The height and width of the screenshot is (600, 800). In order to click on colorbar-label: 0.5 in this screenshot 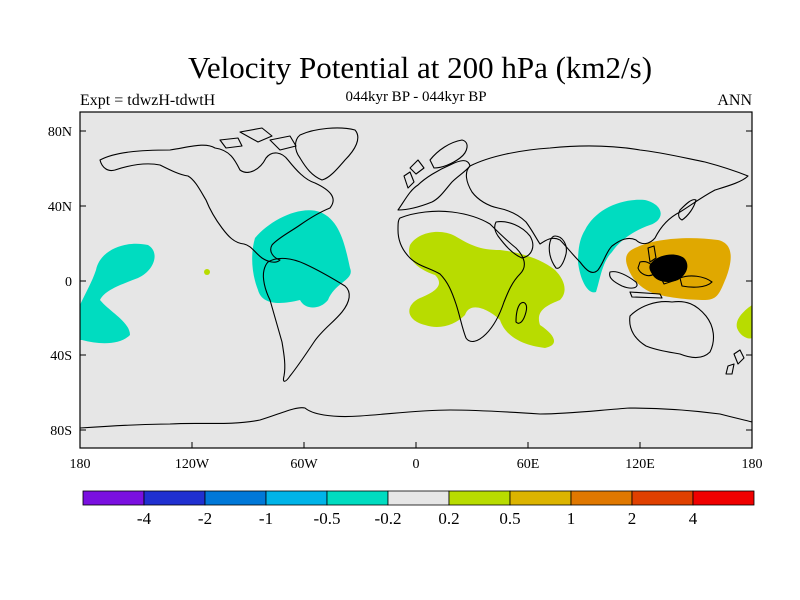, I will do `click(509, 518)`.